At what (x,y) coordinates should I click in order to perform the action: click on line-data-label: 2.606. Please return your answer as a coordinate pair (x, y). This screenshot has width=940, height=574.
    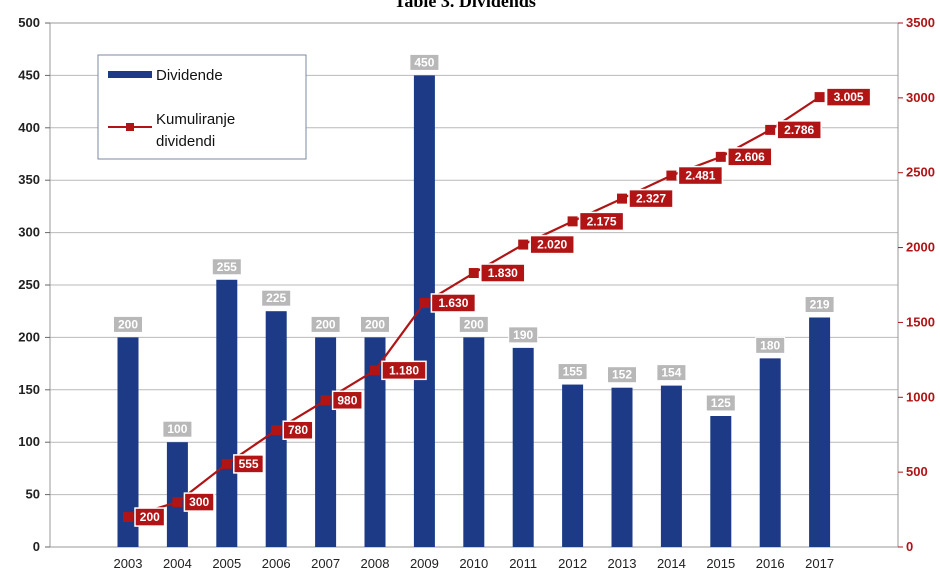
    Looking at the image, I should click on (750, 157).